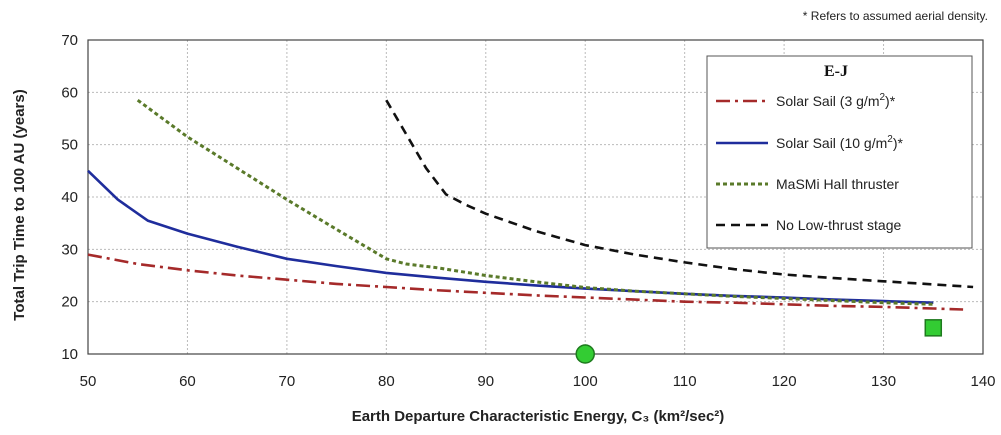 The width and height of the screenshot is (1001, 435). What do you see at coordinates (883, 381) in the screenshot?
I see `x-tick-label: 130` at bounding box center [883, 381].